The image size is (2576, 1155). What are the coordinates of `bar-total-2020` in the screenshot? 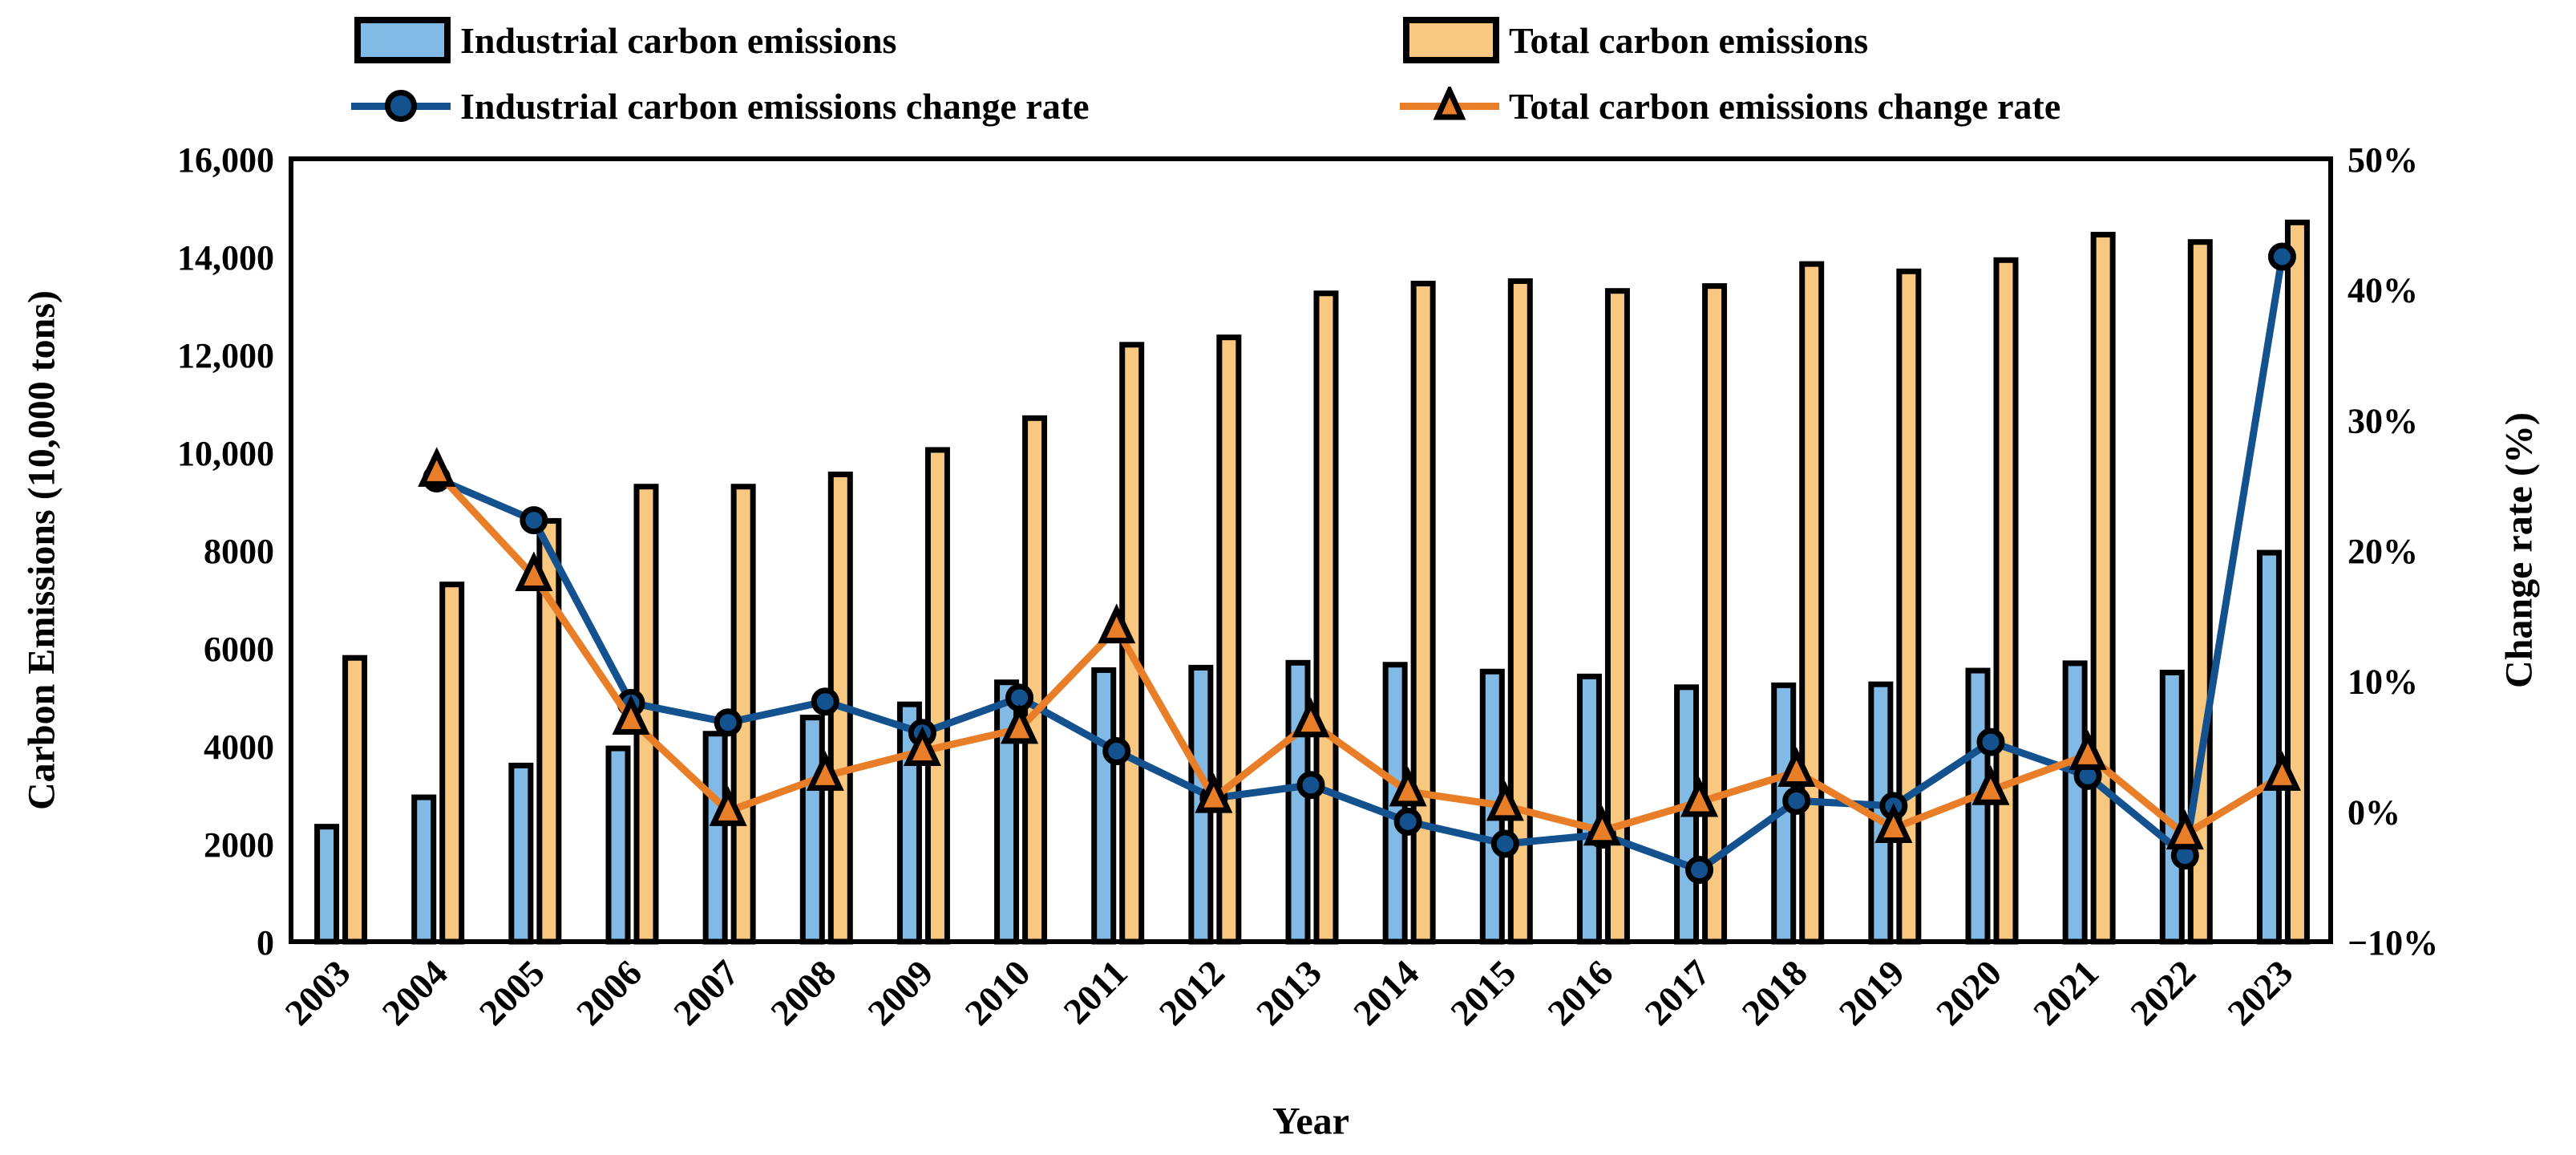 It's located at (2006, 601).